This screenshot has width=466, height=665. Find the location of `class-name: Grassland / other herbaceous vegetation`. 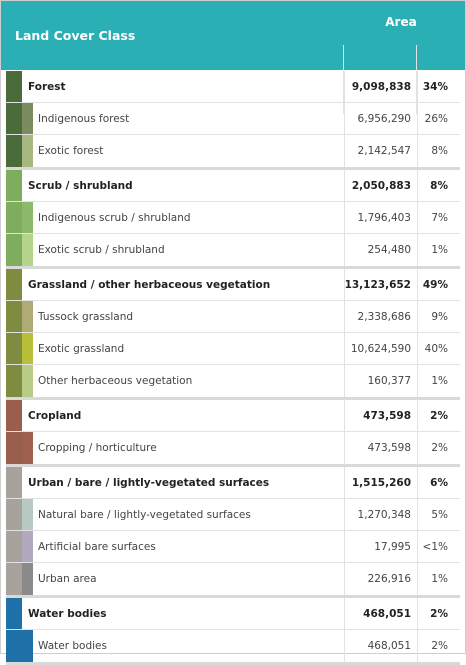

class-name: Grassland / other herbaceous vegetation is located at coordinates (149, 284).